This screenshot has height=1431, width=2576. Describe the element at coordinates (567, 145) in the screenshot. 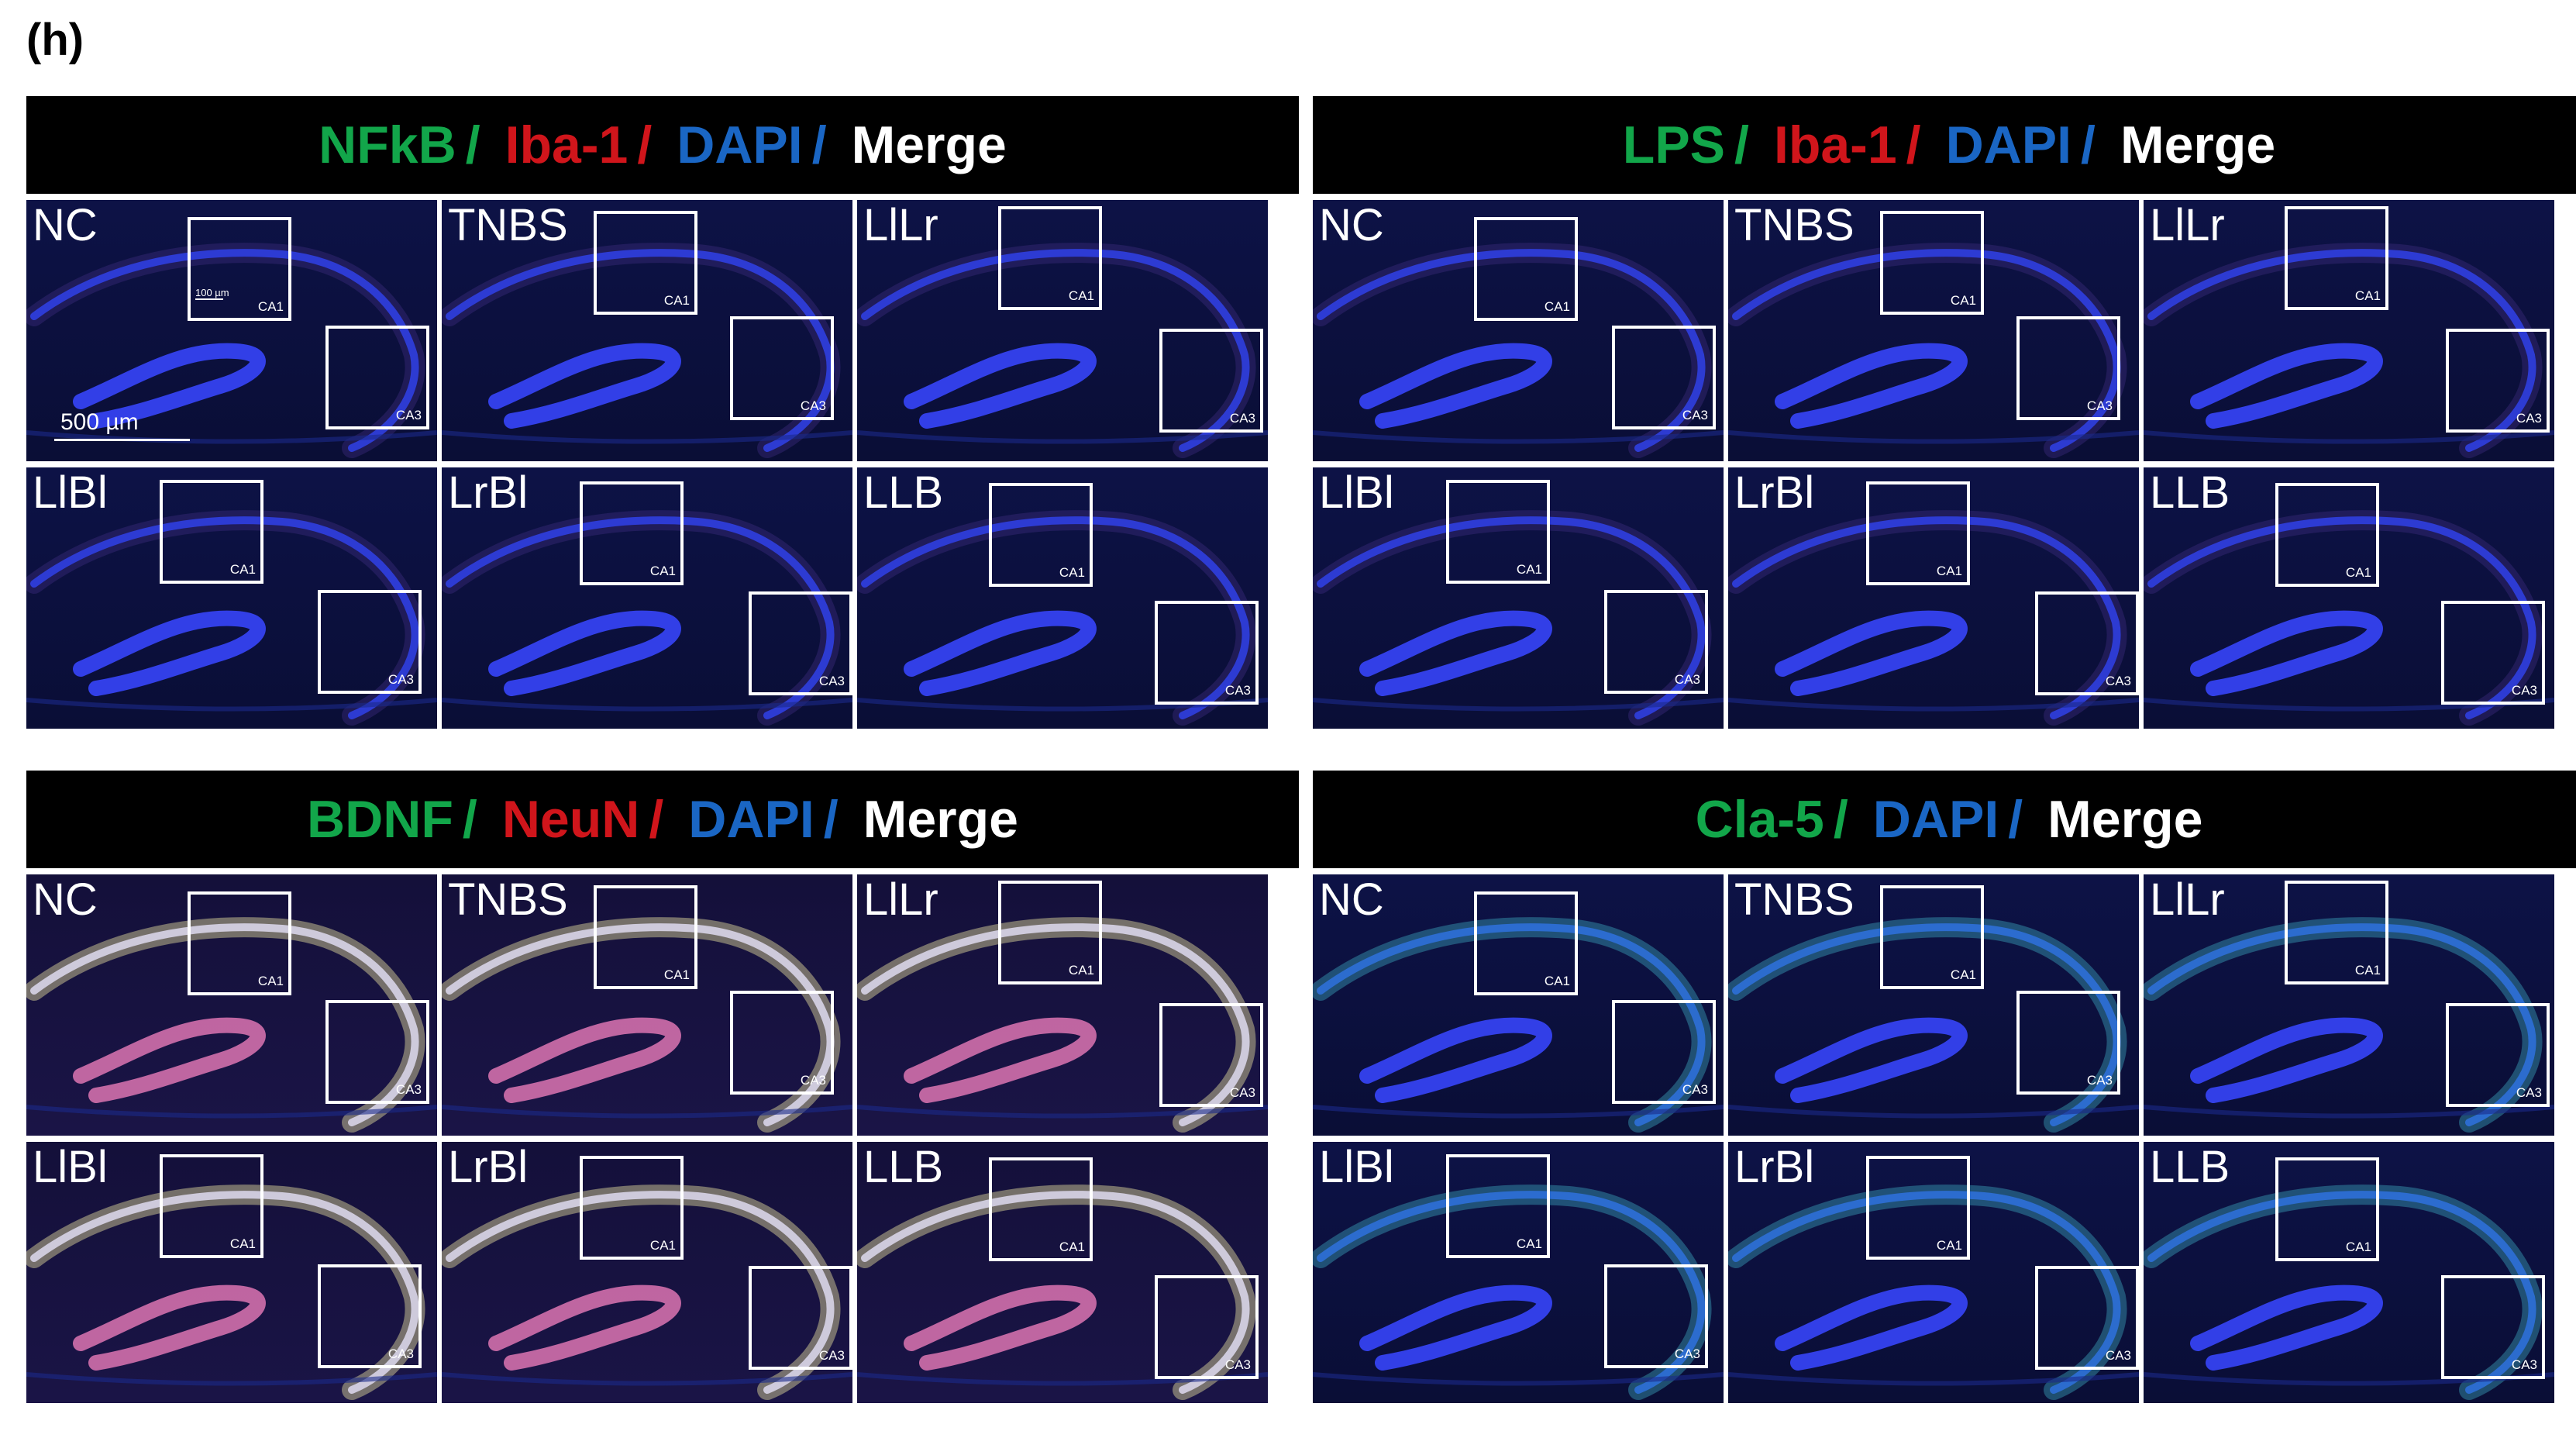

I see `header-label: Iba-1` at that location.